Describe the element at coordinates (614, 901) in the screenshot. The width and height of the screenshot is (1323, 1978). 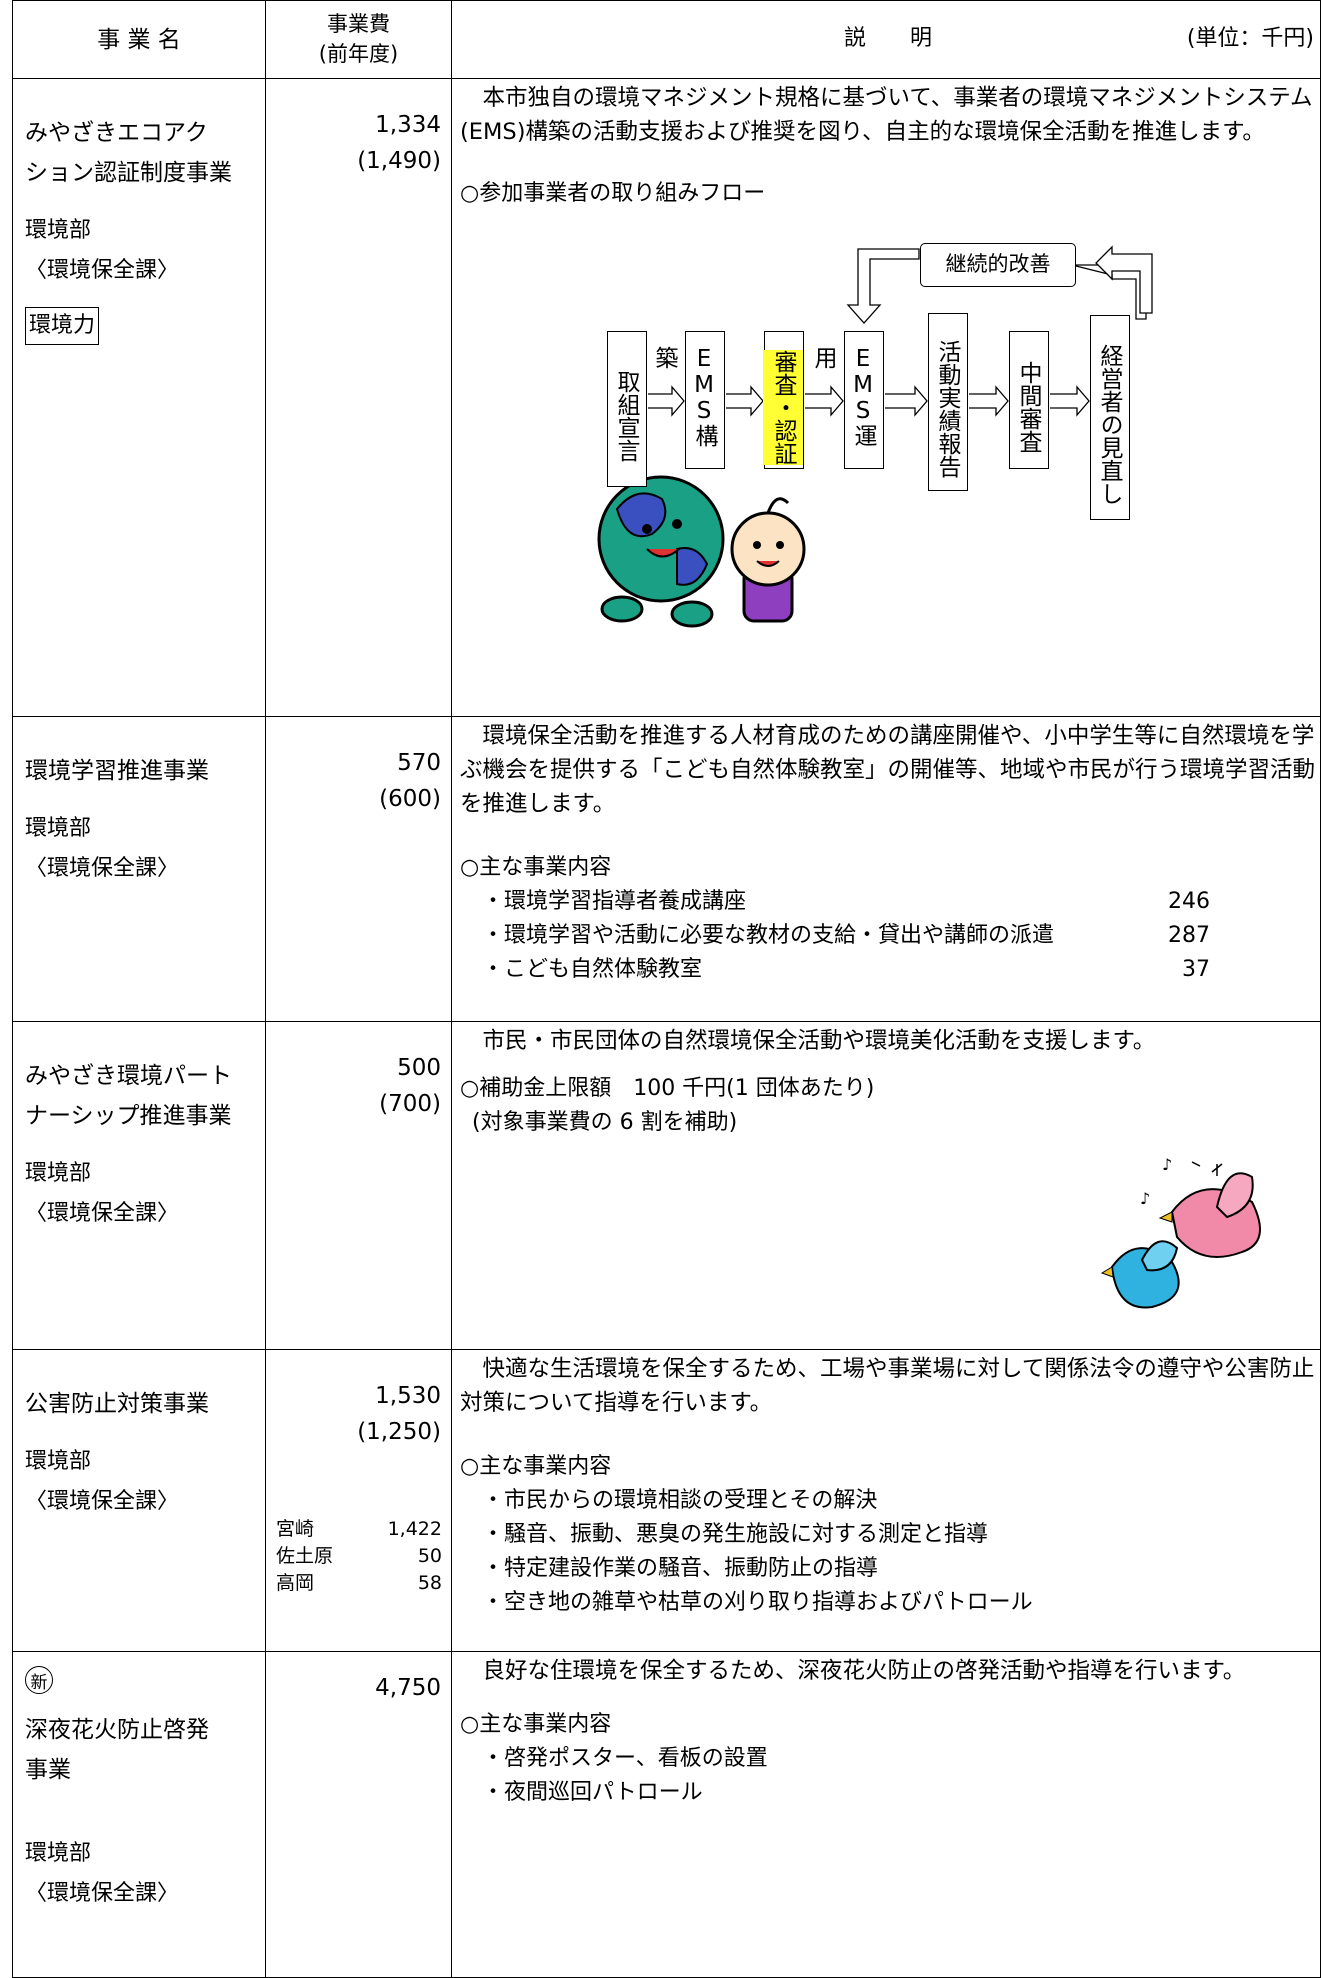
I see `item-label: ・環境学習指導者養成講座` at that location.